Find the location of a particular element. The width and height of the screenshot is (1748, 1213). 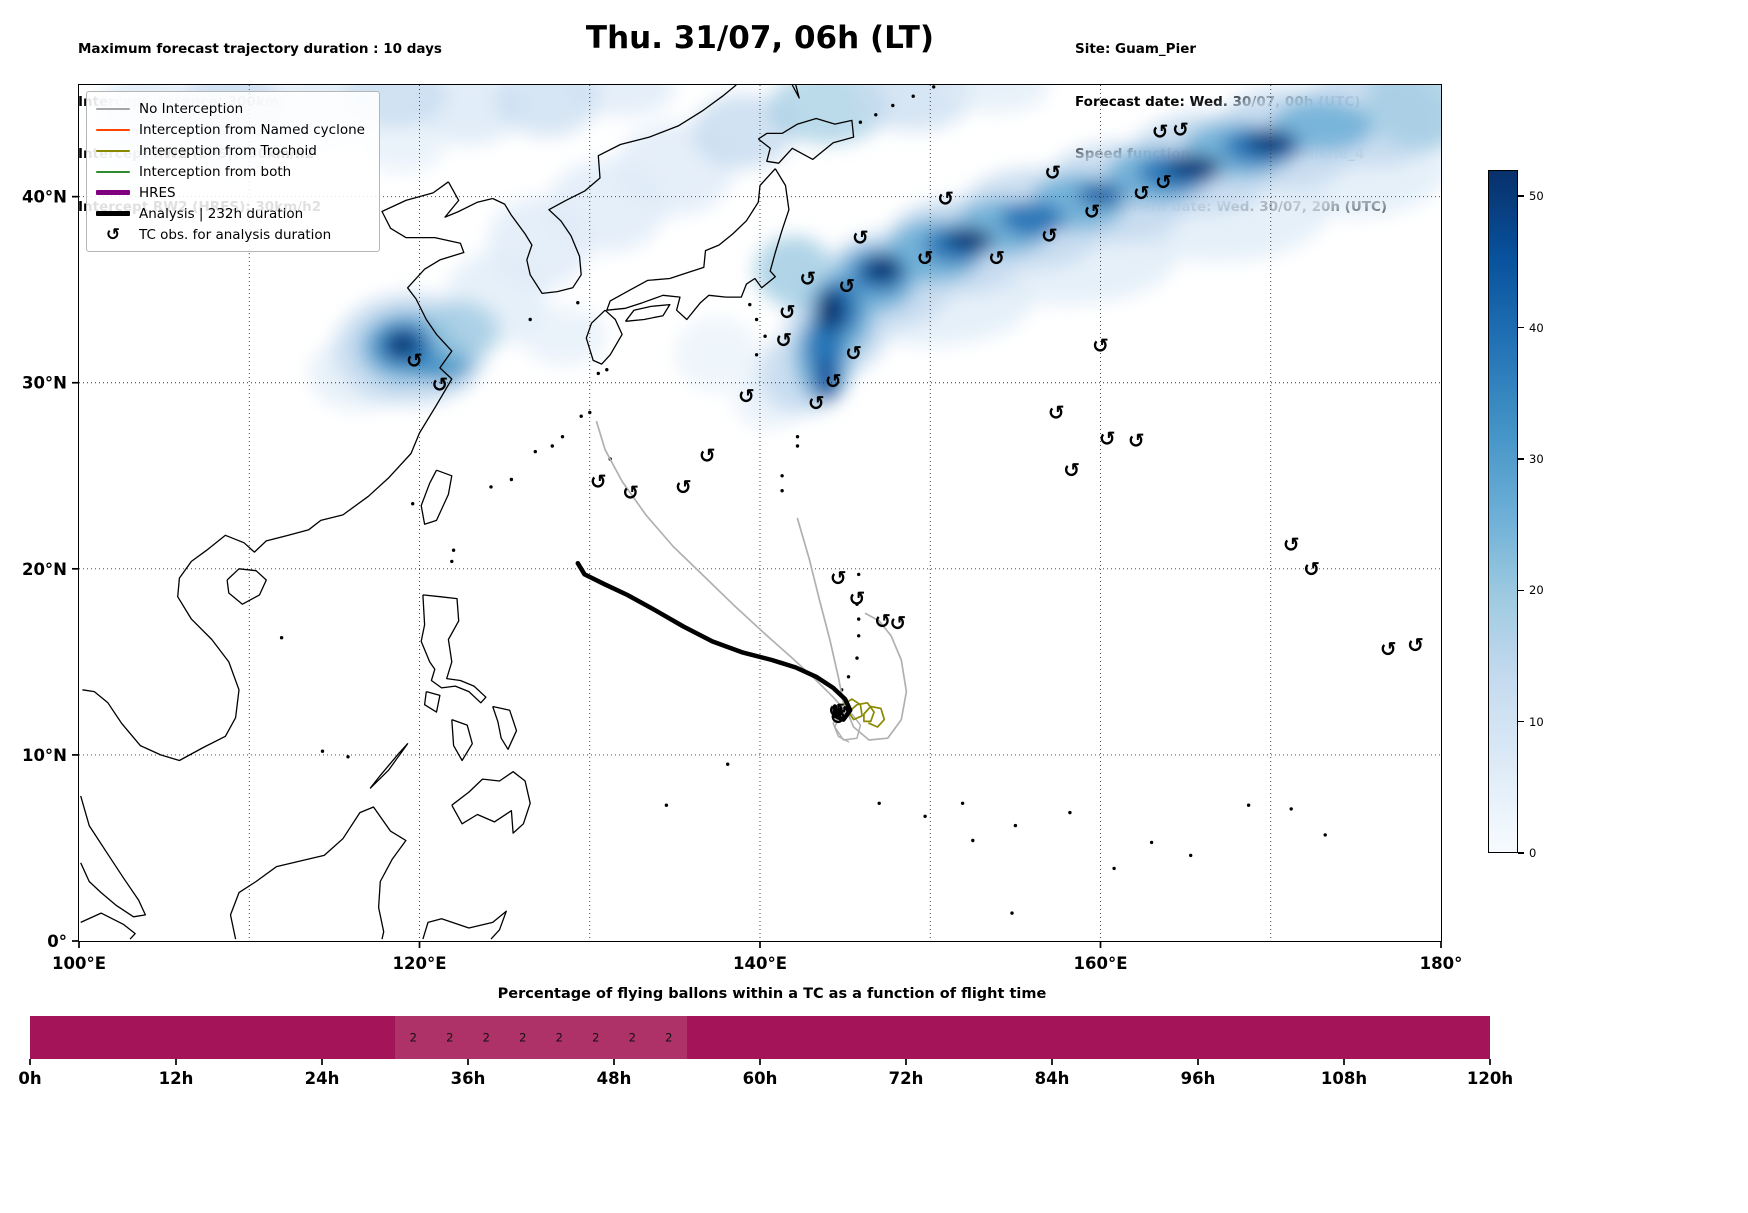

bar-x-tick-label: 72h is located at coordinates (906, 1078).